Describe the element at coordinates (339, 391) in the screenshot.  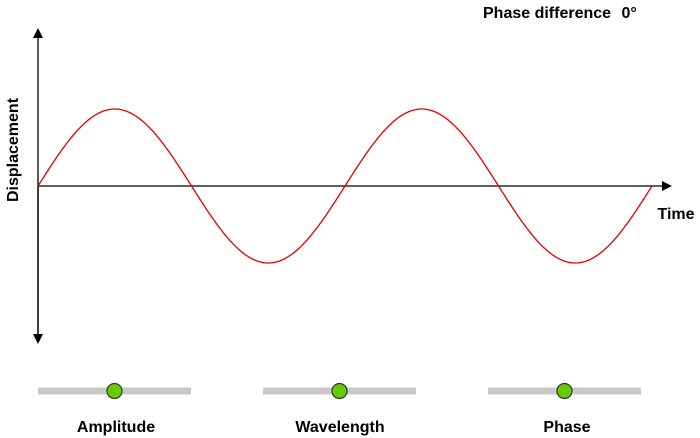
I see `wavelength-slider-knob` at that location.